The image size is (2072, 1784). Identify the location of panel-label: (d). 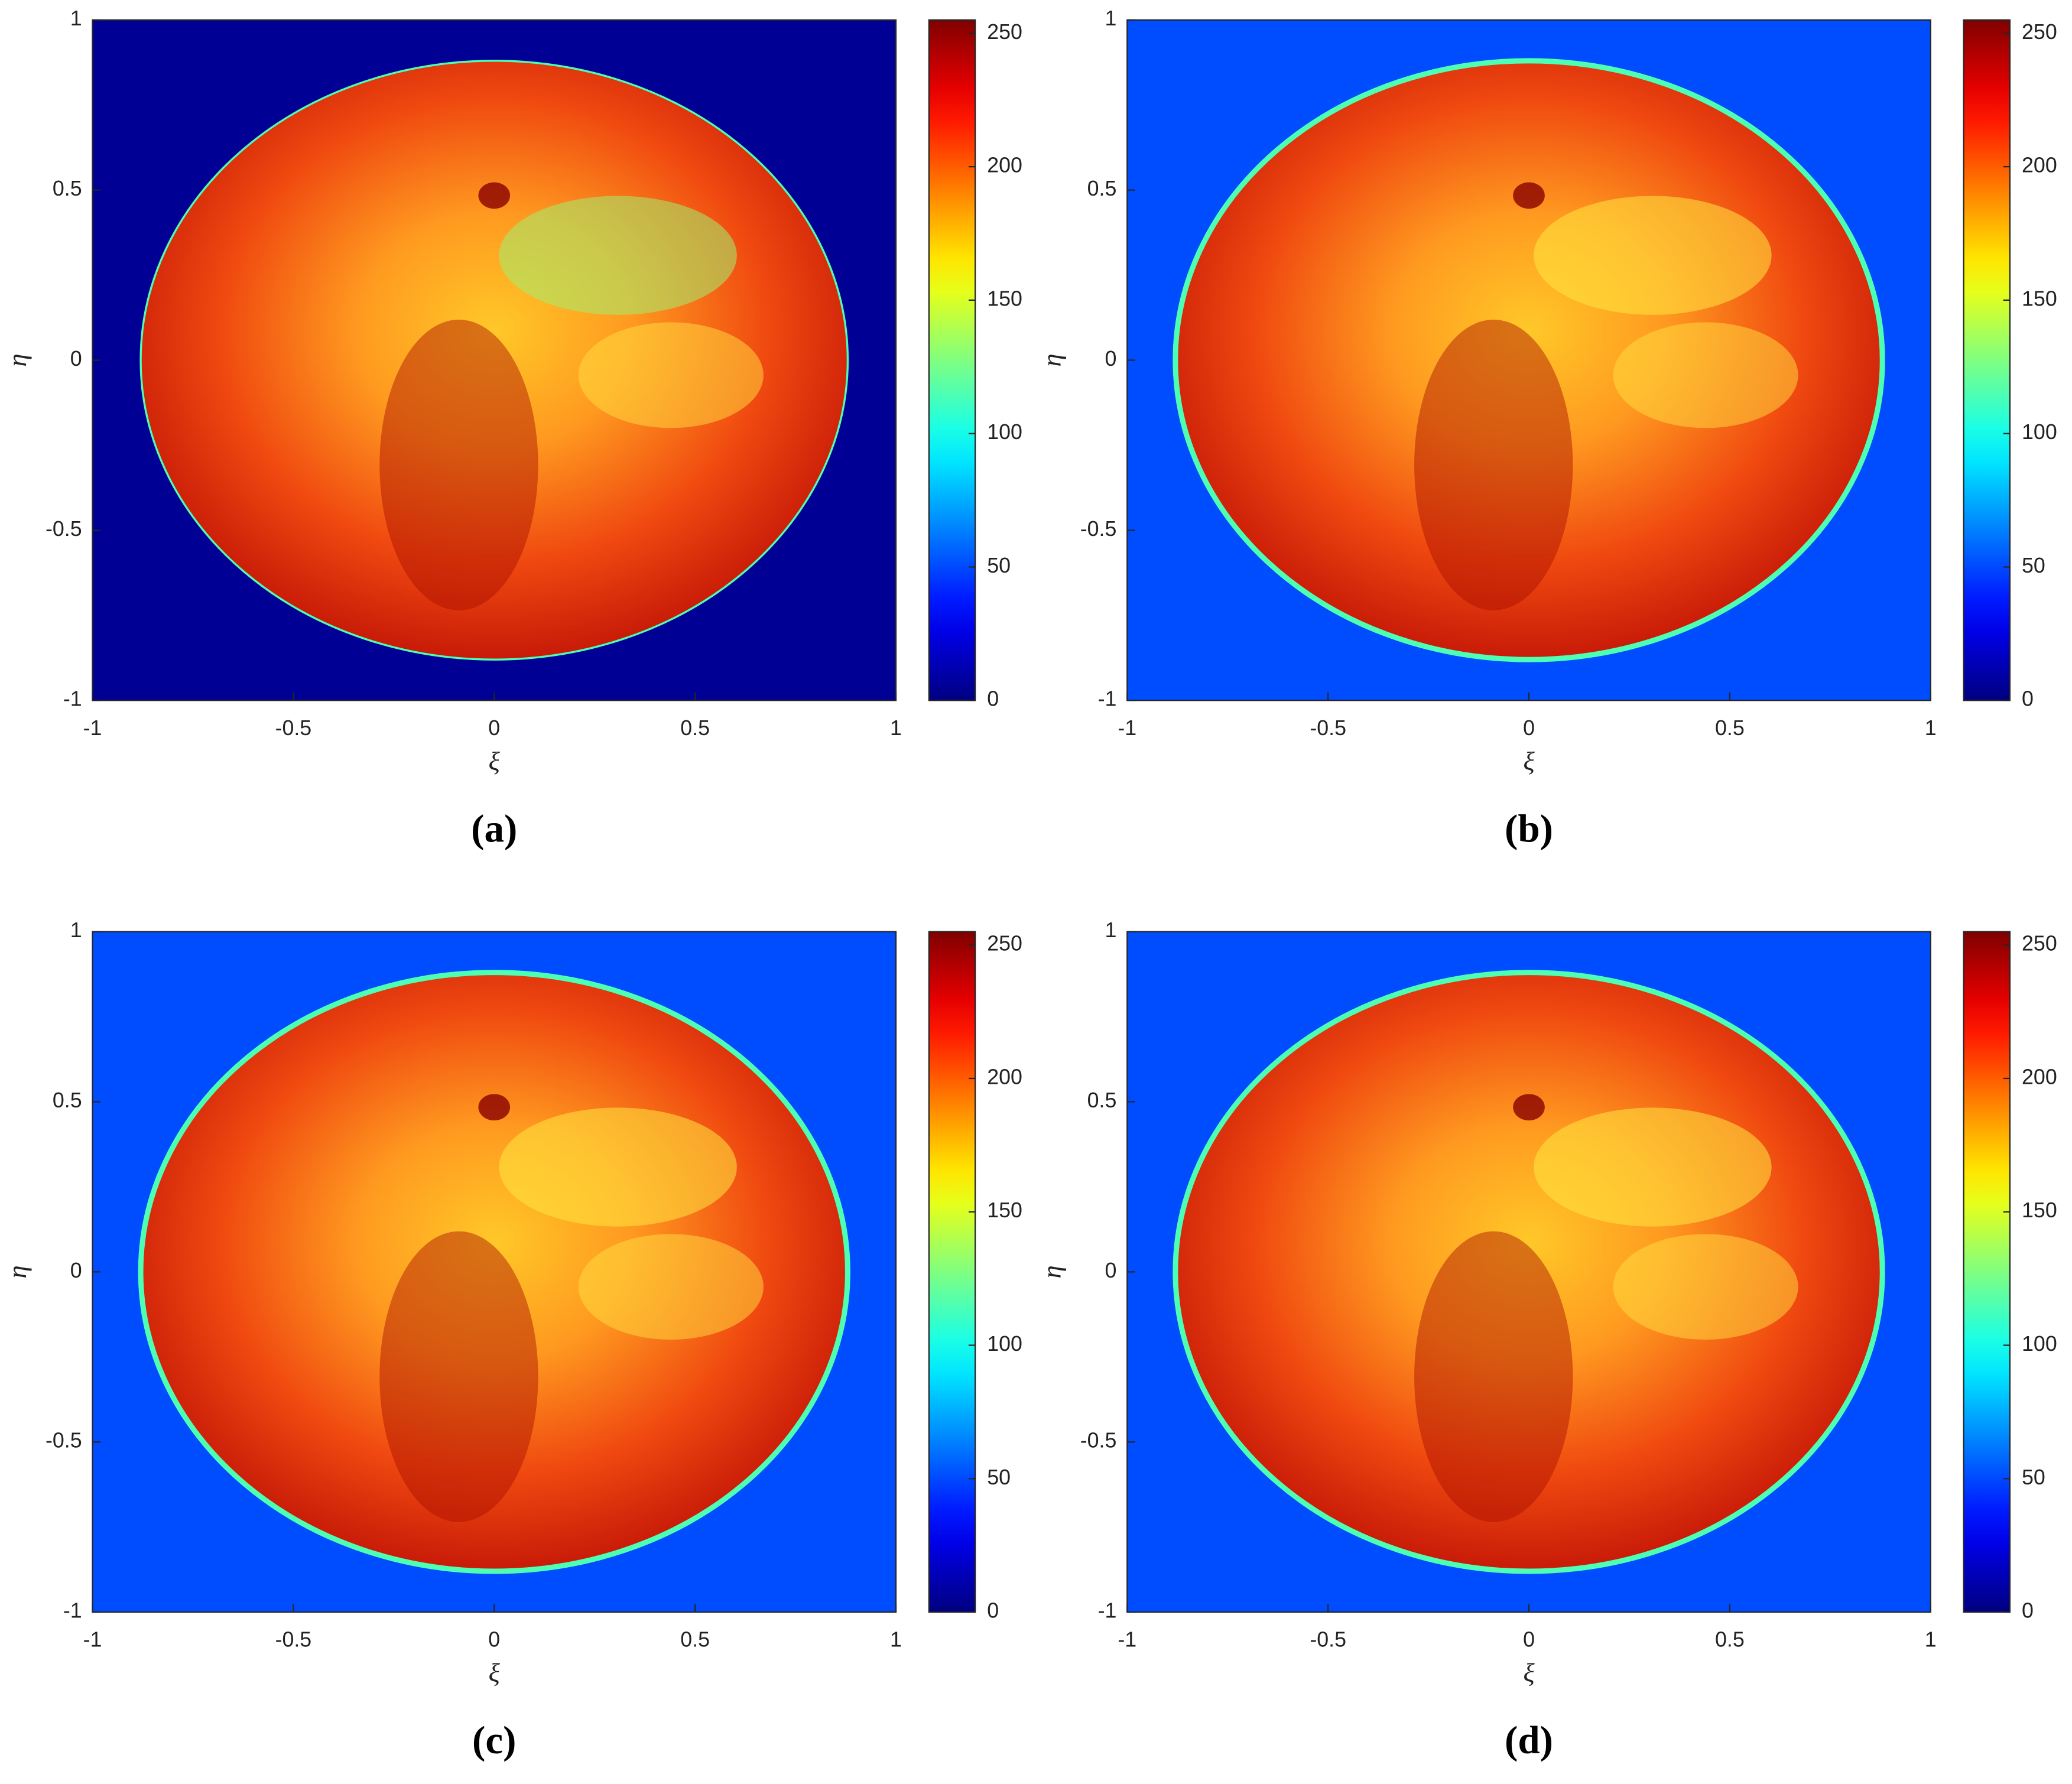
(1529, 1740).